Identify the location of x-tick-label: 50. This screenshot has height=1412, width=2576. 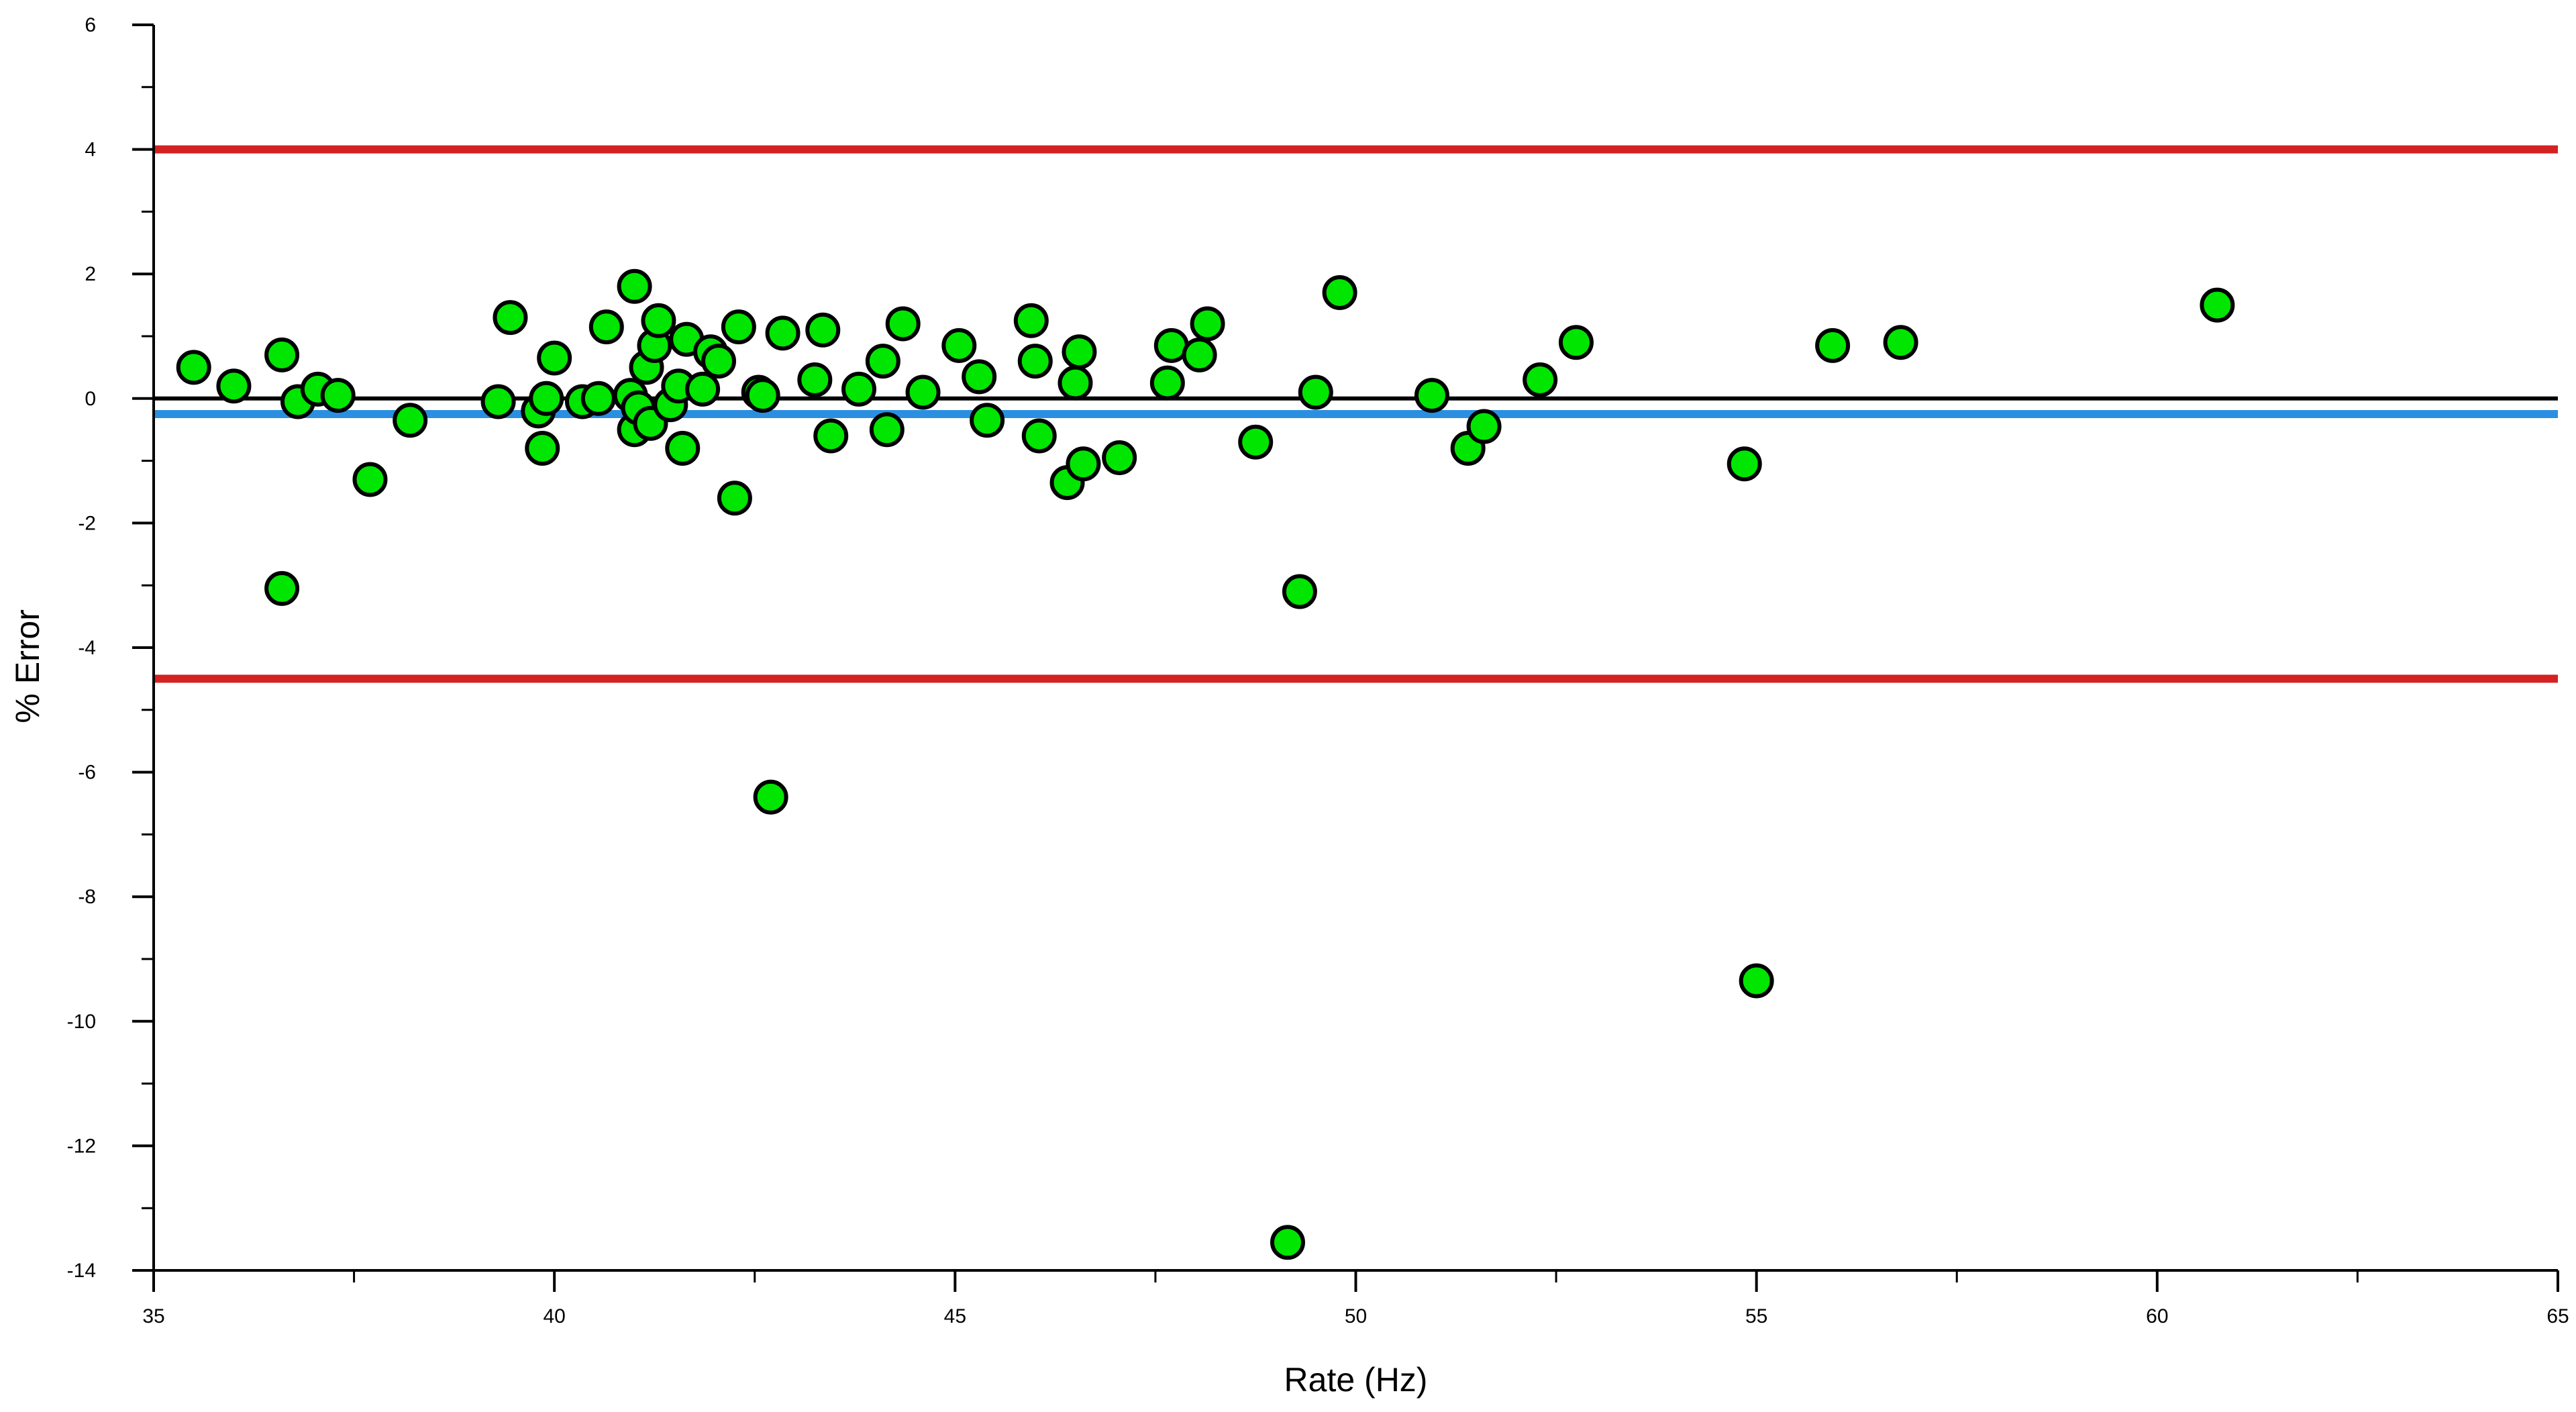
(1356, 1316).